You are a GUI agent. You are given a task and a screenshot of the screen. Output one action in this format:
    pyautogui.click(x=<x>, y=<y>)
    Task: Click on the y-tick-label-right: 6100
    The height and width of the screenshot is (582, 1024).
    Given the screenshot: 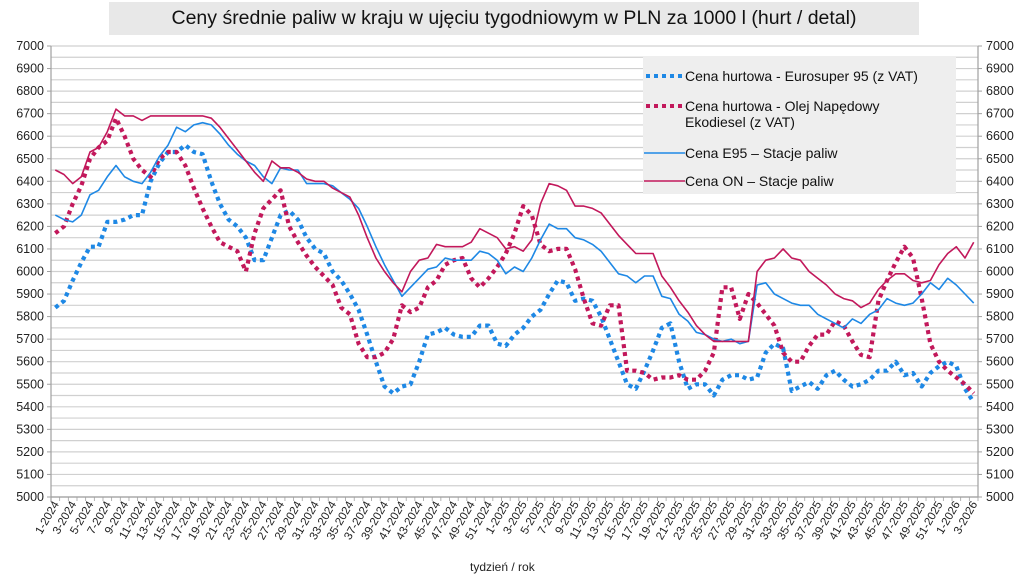 What is the action you would take?
    pyautogui.click(x=1000, y=249)
    